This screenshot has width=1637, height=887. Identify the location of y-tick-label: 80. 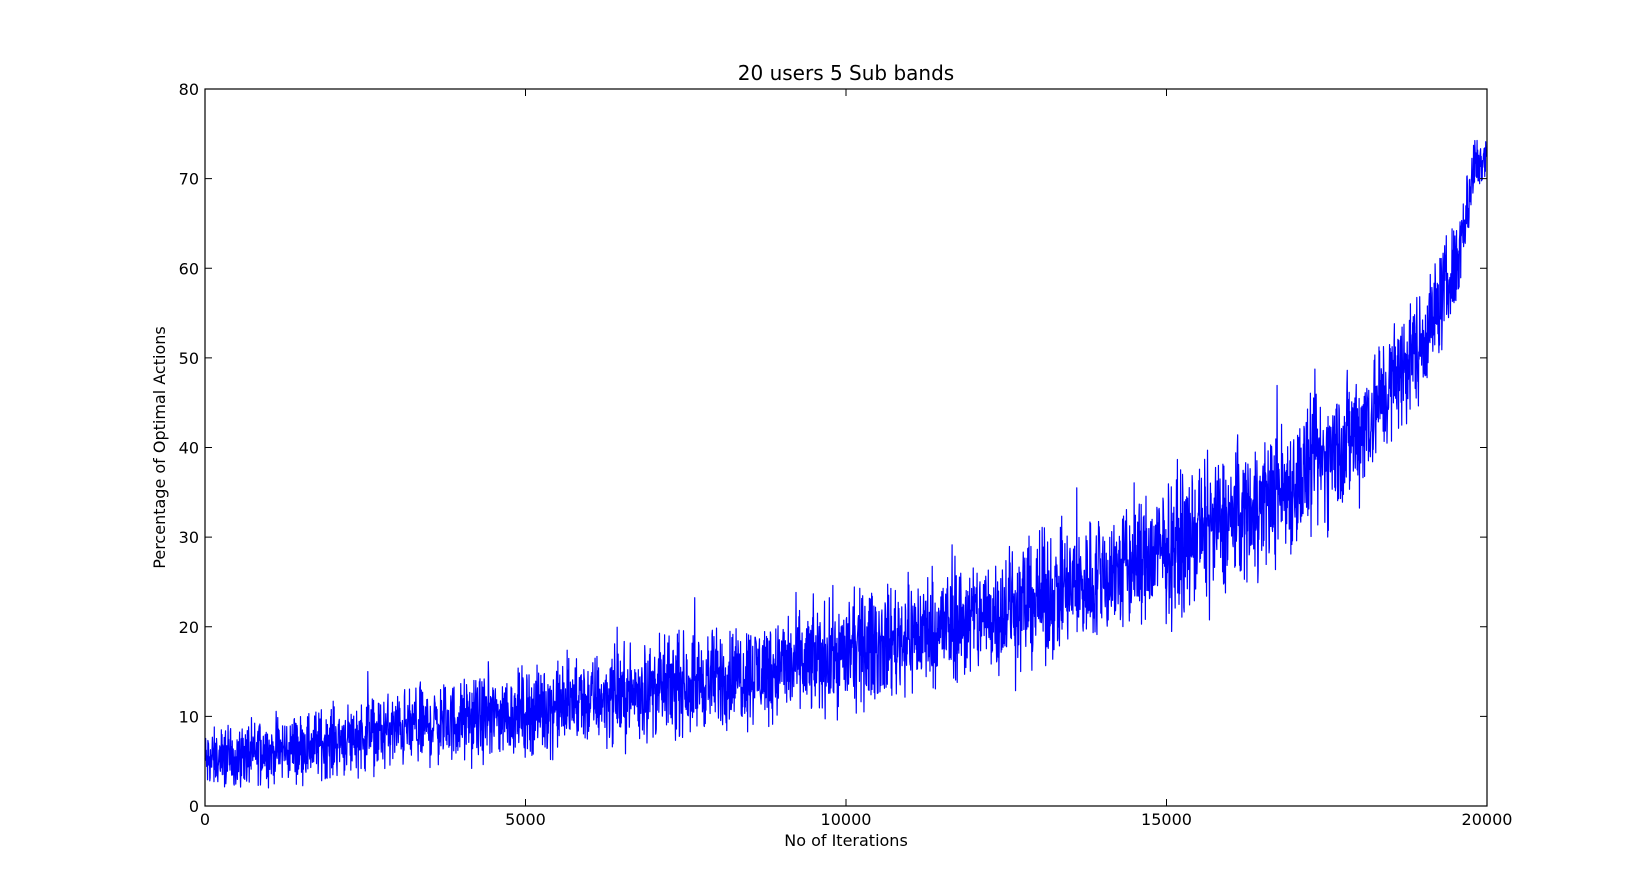
(189, 89).